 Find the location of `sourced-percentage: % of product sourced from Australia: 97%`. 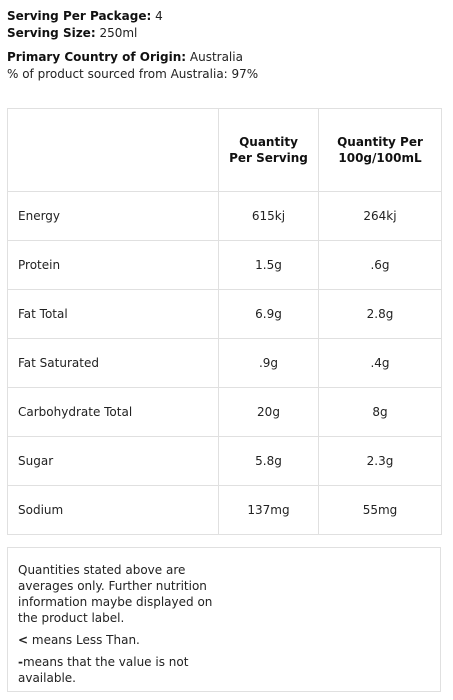

sourced-percentage: % of product sourced from Australia: 97% is located at coordinates (133, 74).